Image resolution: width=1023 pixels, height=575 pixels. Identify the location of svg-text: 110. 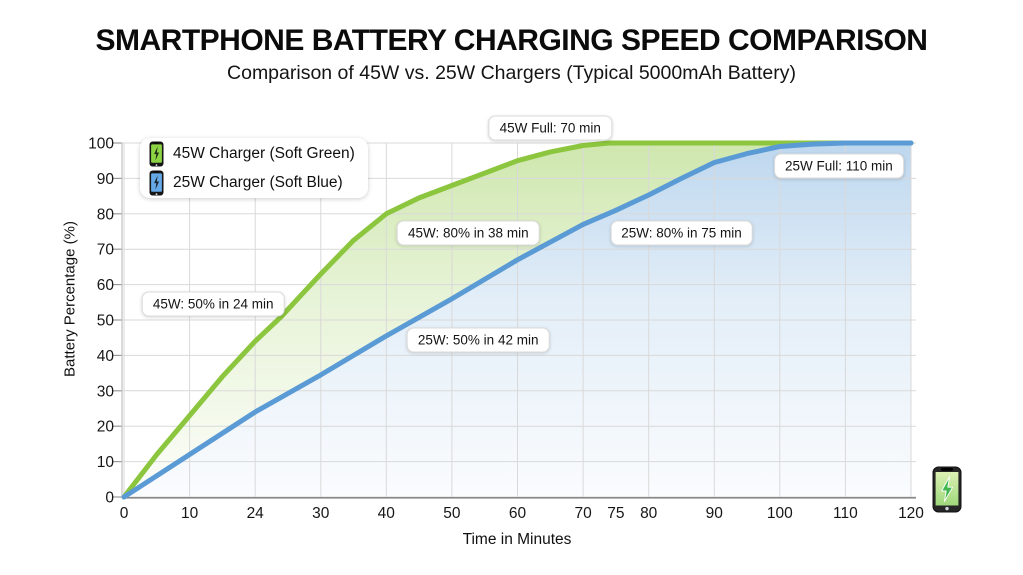
(845, 513).